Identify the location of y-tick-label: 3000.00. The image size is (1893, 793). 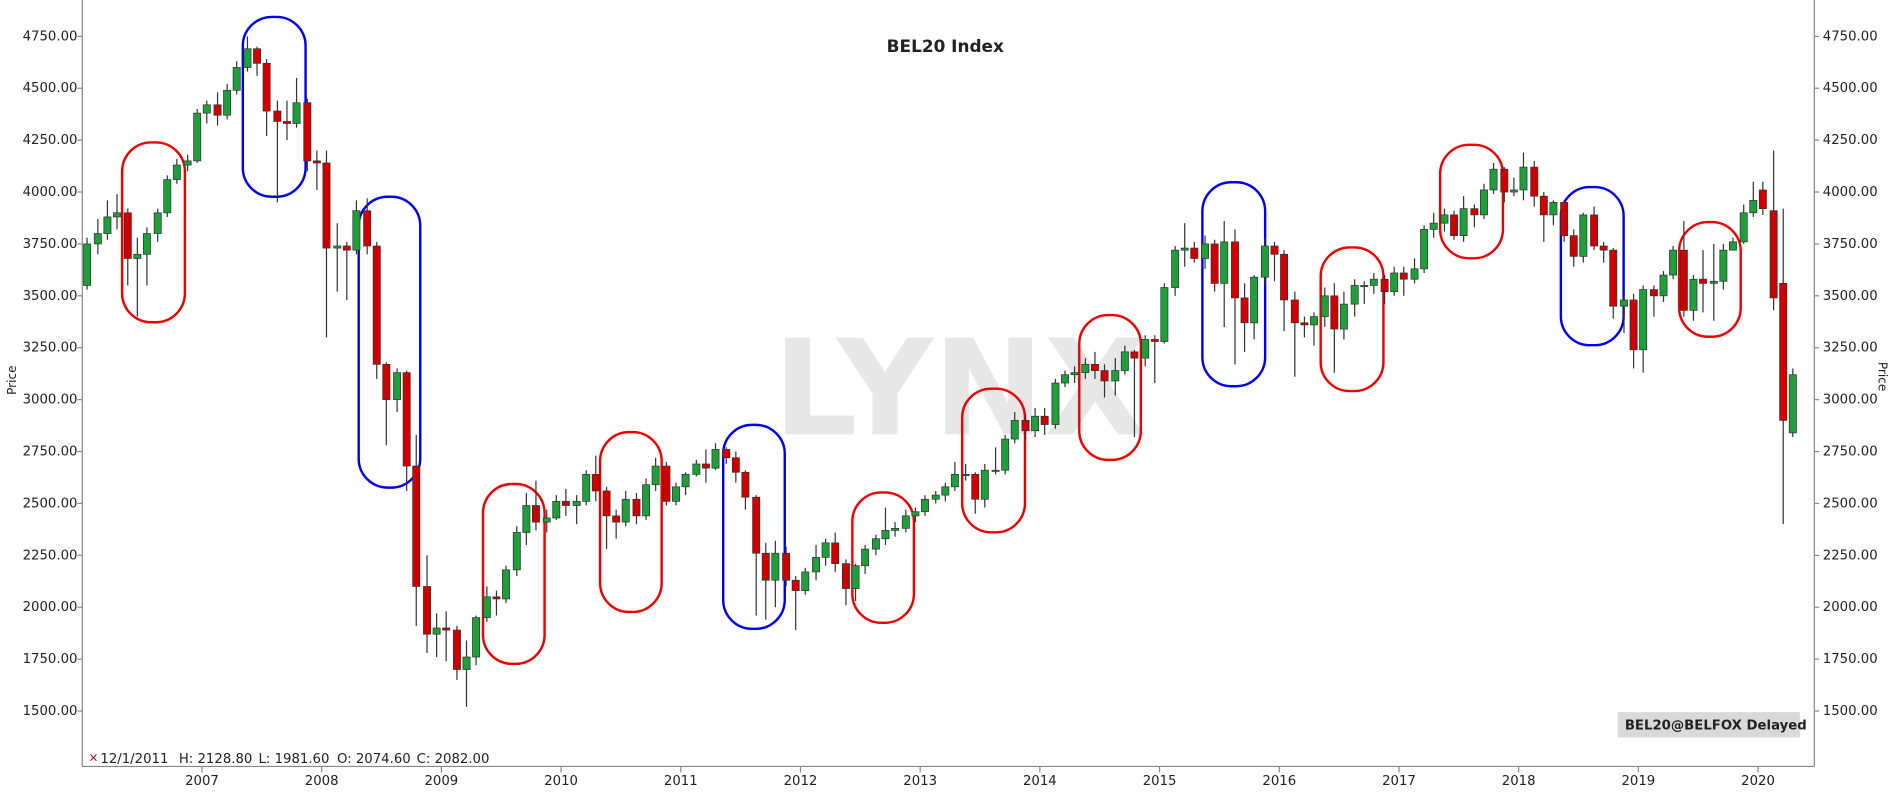
(50, 400).